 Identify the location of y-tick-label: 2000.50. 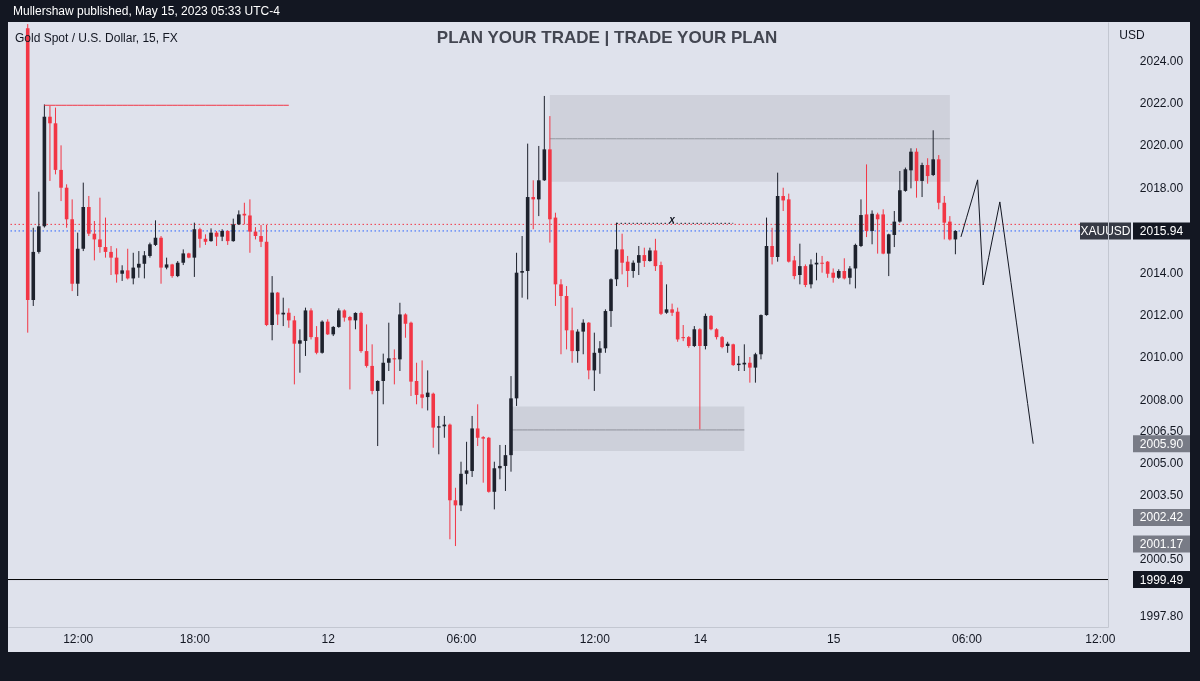
(1161, 558).